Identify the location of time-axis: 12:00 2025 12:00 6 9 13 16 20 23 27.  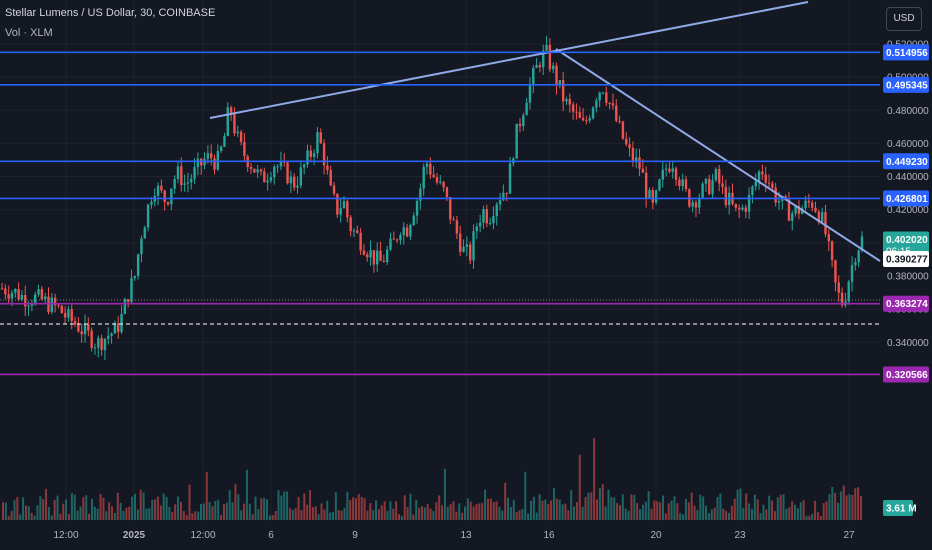
(454, 535).